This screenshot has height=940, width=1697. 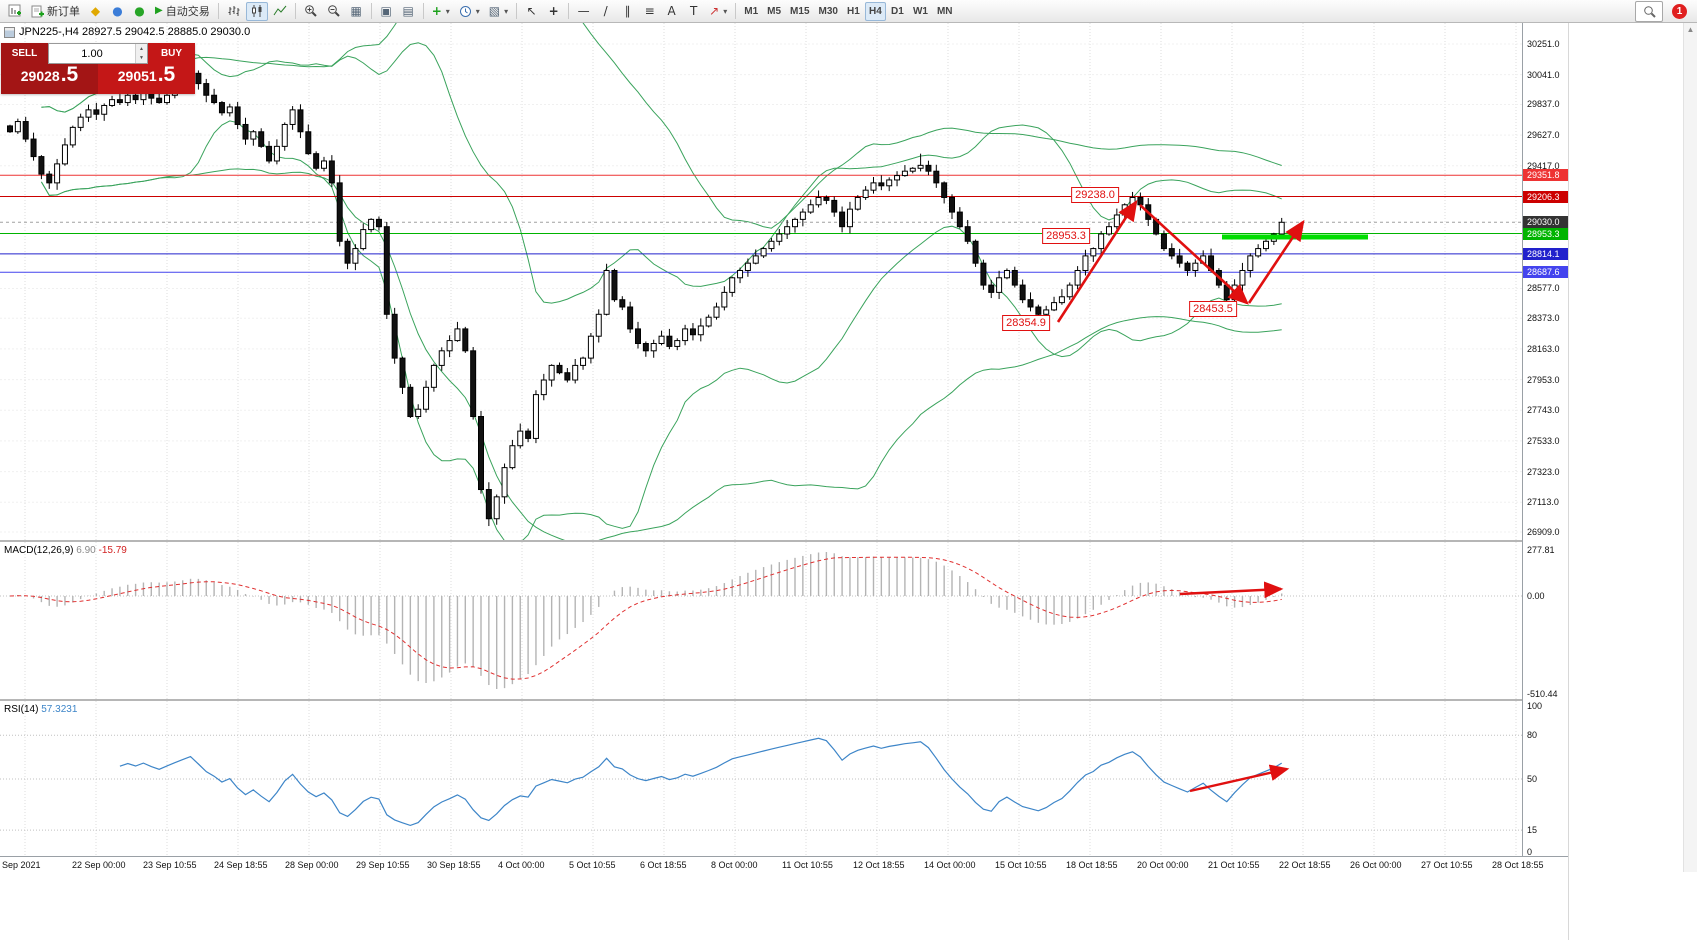 I want to click on templates-button: ▧ ▾, so click(x=498, y=11).